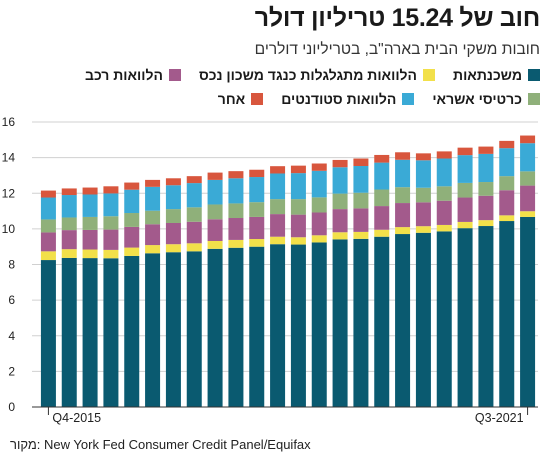  I want to click on y-tick-label: 0, so click(11, 407).